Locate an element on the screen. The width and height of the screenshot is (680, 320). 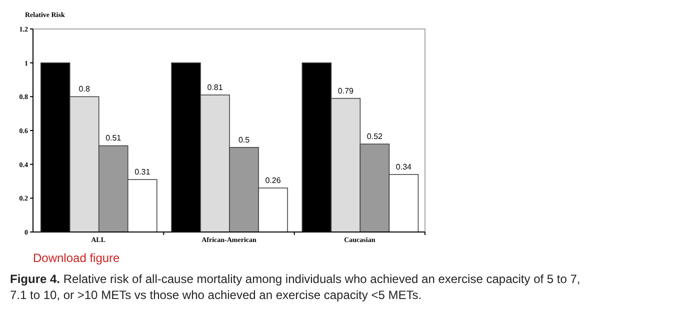
data-label: 0.5 is located at coordinates (244, 139).